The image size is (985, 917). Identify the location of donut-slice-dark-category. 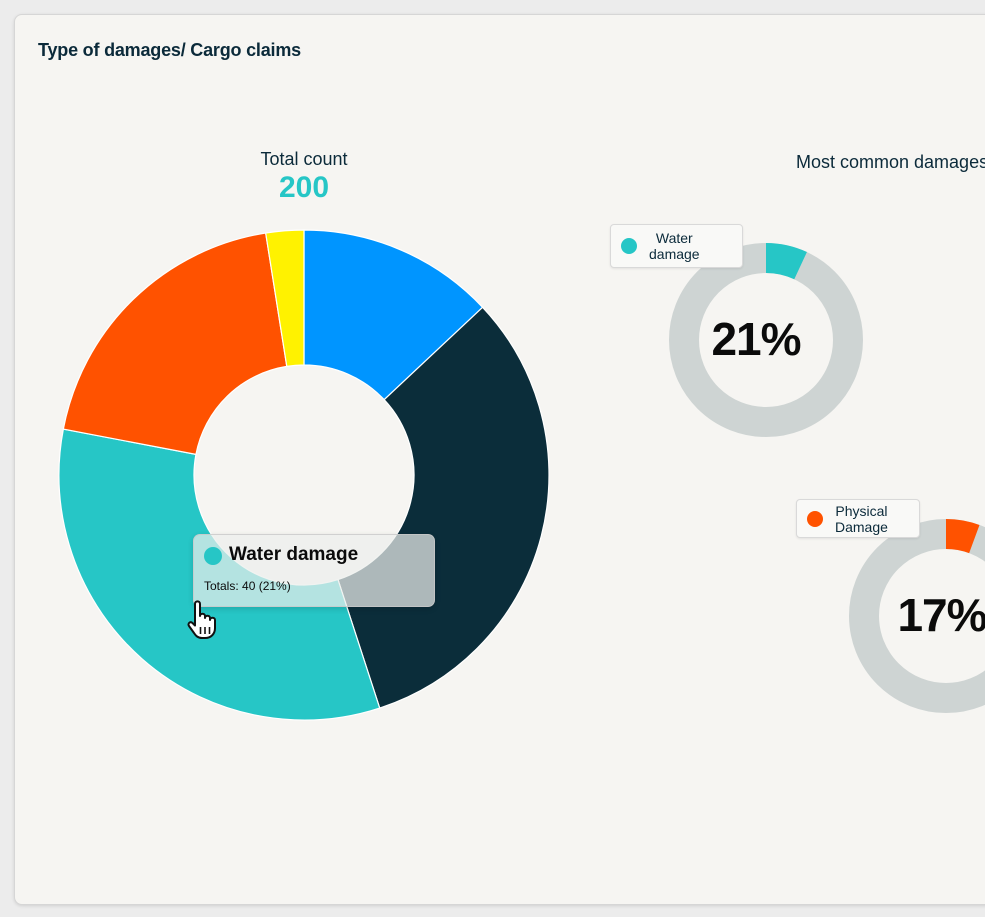
(443, 507).